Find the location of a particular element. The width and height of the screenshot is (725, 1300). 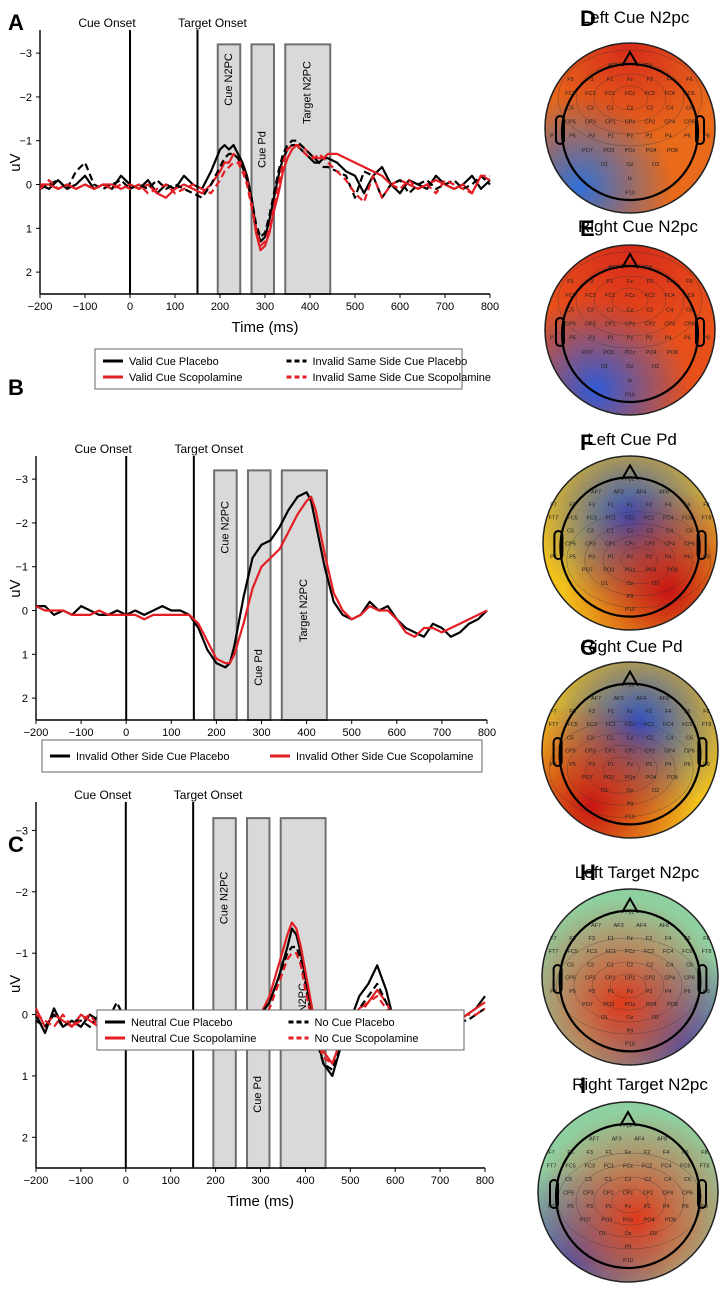

electrode-label: P7 is located at coordinates (551, 1207).